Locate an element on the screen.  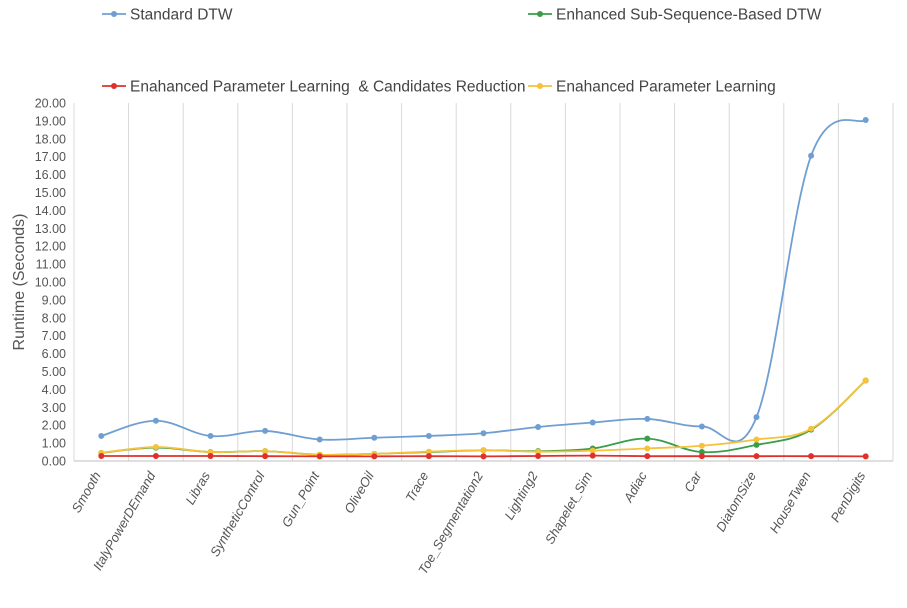
series-enahanced-parameter-learning-candidates-reduction is located at coordinates (483, 456).